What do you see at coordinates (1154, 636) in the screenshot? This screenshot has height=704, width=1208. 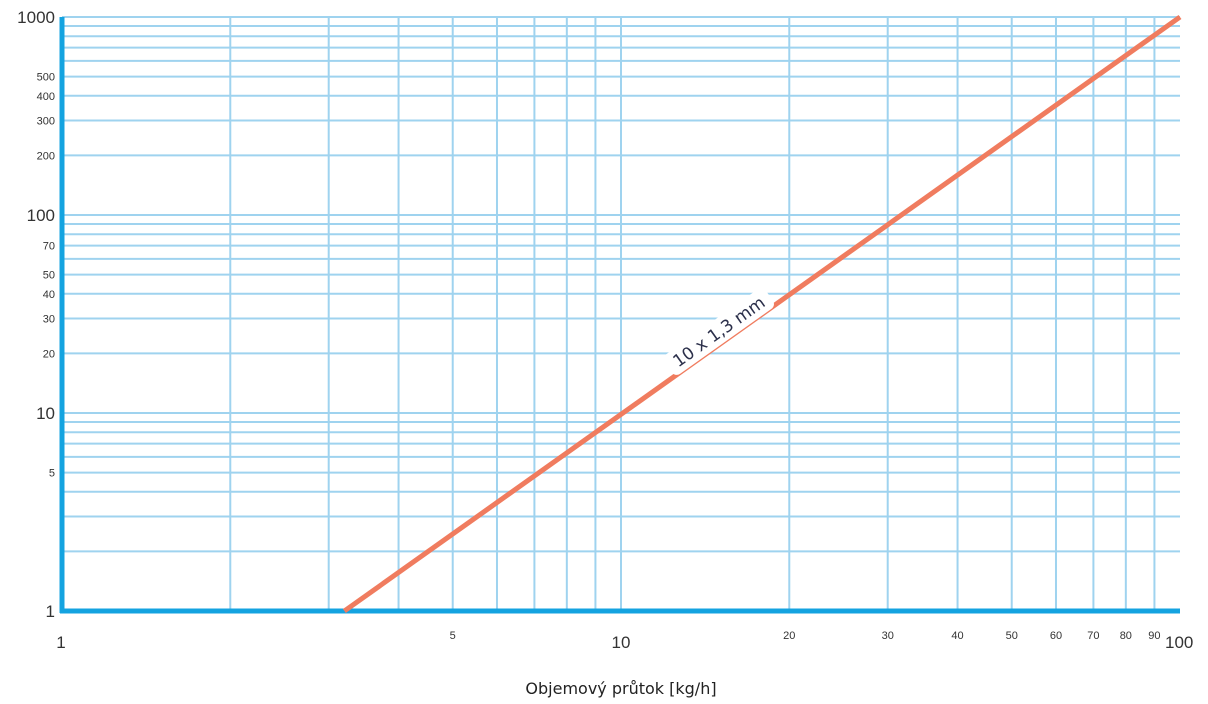 I see `x-tick-label: 90` at bounding box center [1154, 636].